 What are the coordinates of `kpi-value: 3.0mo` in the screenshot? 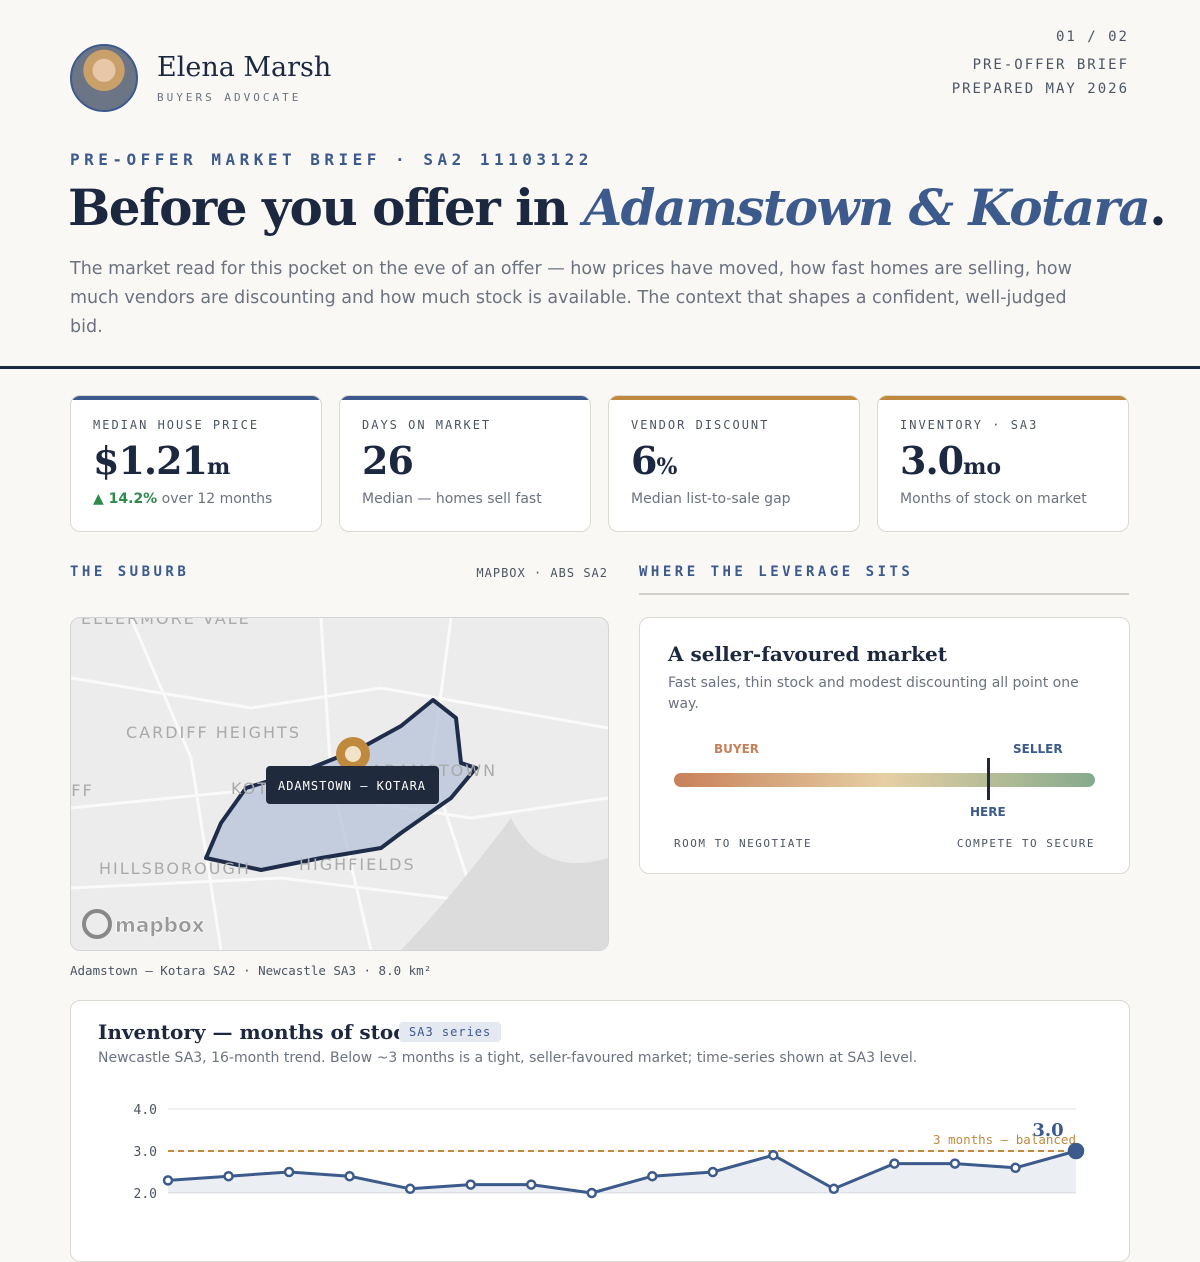 It's located at (950, 460).